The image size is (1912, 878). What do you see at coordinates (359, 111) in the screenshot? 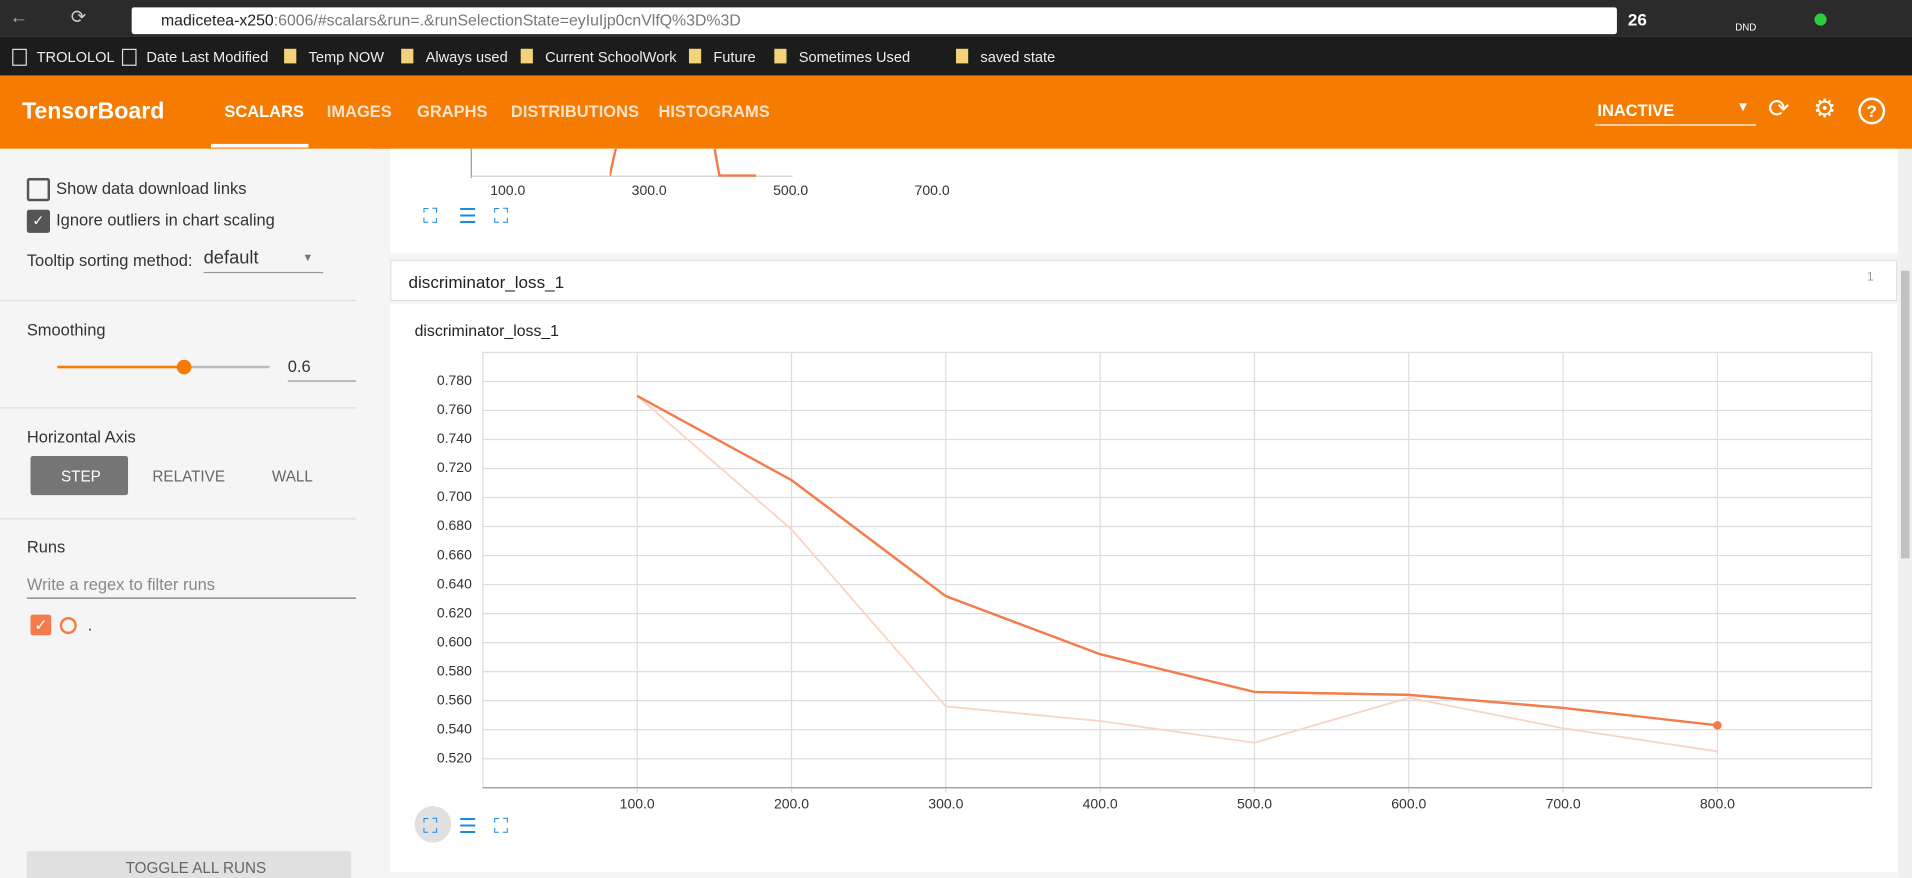
I see `nav-tab: IMAGES` at bounding box center [359, 111].